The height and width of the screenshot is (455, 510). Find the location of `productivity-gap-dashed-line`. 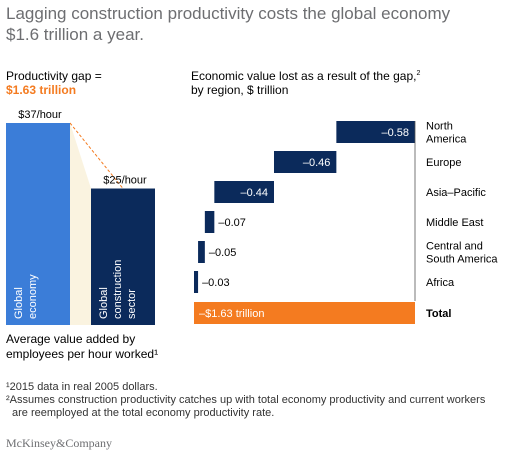

productivity-gap-dashed-line is located at coordinates (96, 155).